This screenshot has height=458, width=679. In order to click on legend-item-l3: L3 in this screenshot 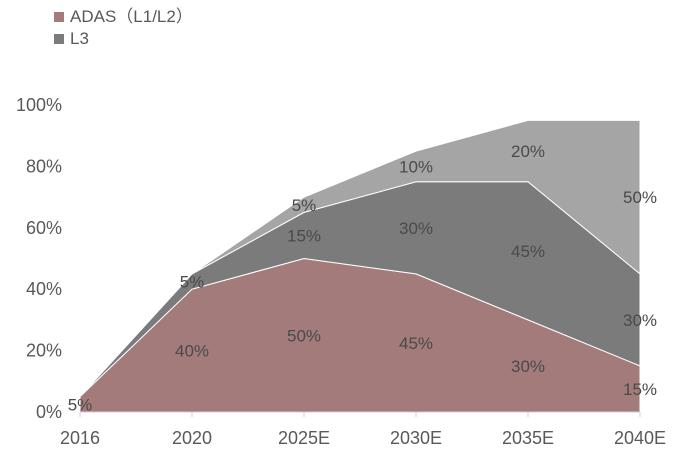, I will do `click(123, 39)`.